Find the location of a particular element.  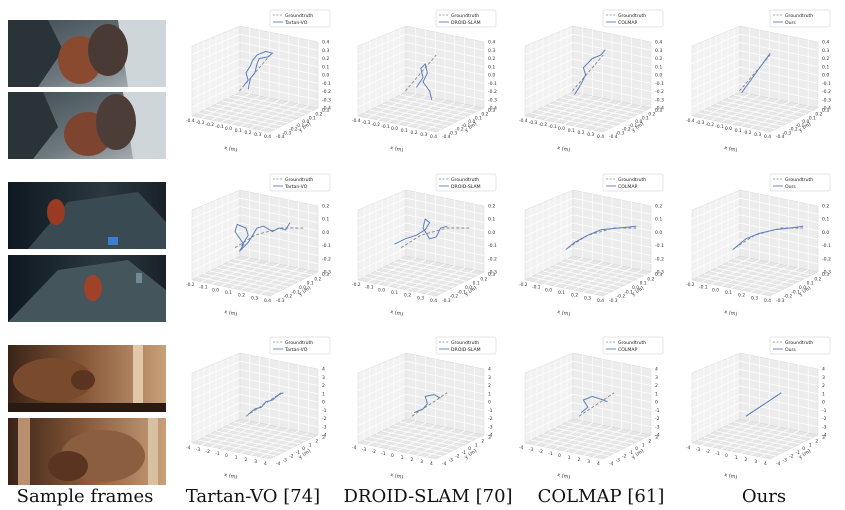

z-tick-label: -0.1 is located at coordinates (326, 246).